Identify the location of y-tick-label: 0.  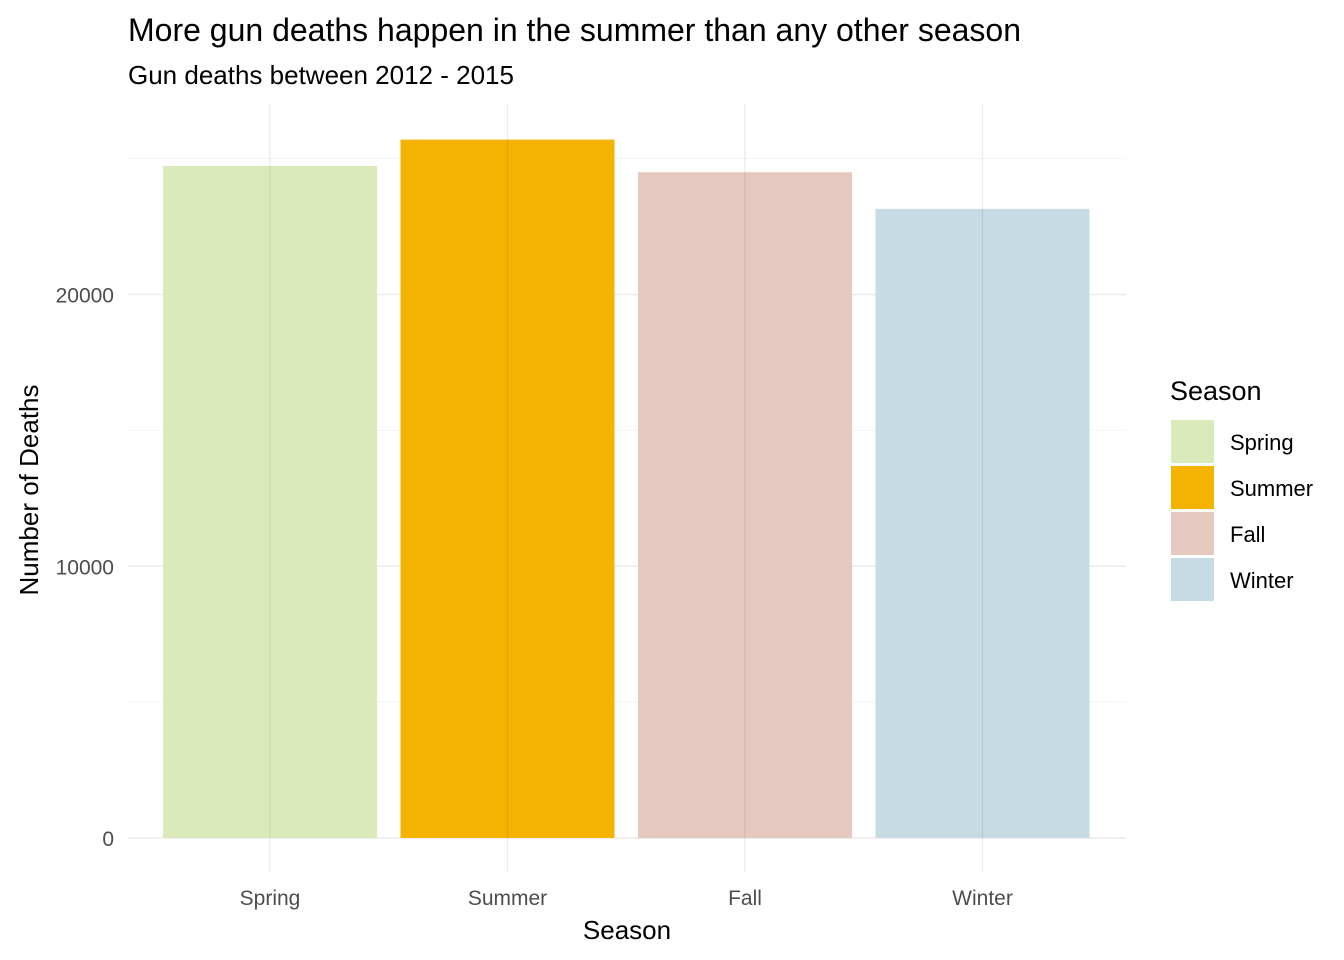
(108, 839).